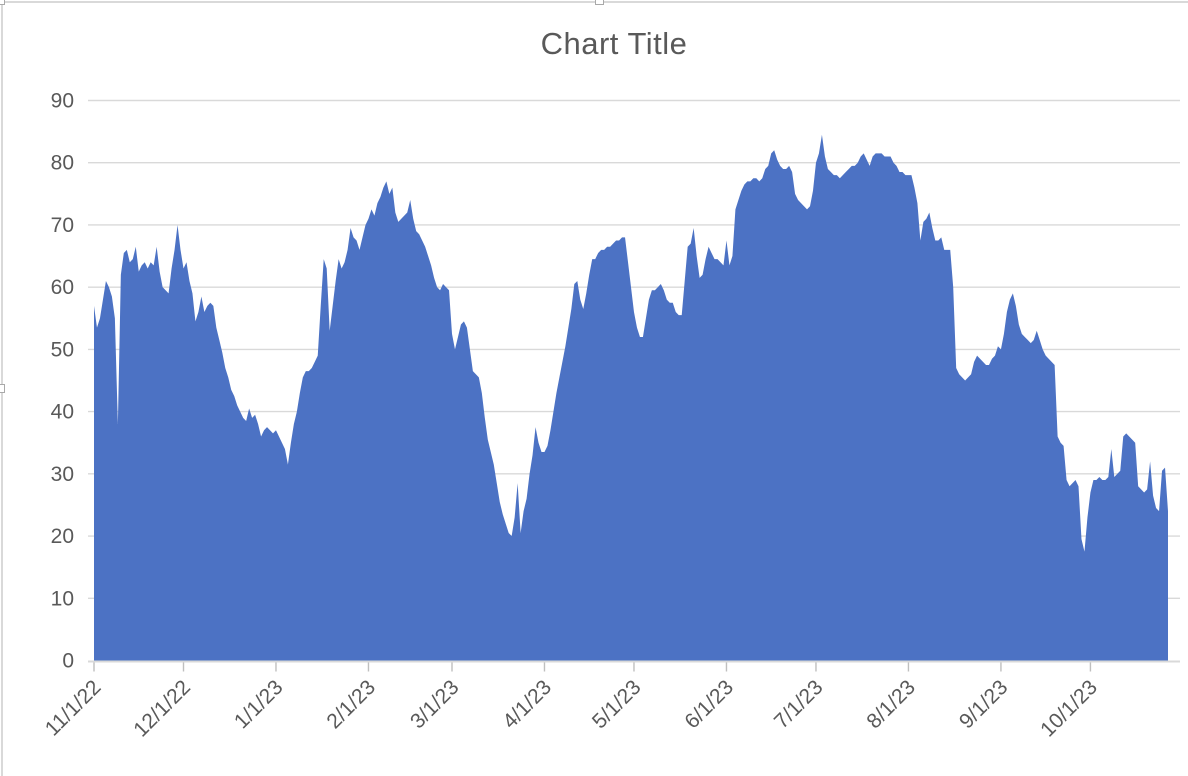 This screenshot has width=1188, height=776. I want to click on svg-text: 10/1/23, so click(1069, 709).